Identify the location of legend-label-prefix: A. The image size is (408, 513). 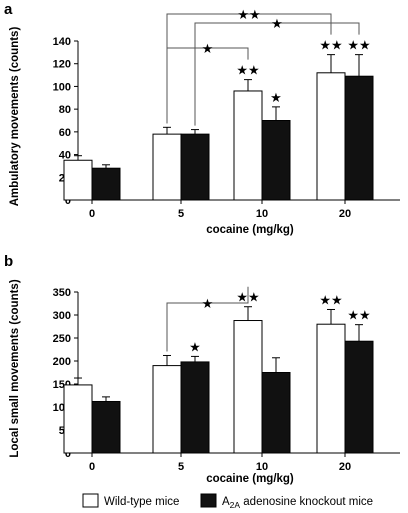
(226, 502).